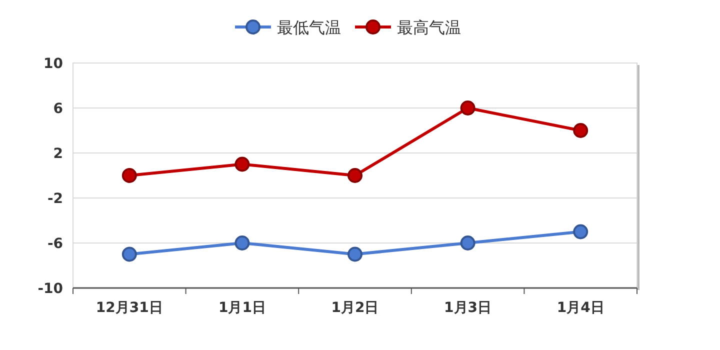 This screenshot has width=720, height=350. I want to click on x-tick-label: 1月3日, so click(468, 308).